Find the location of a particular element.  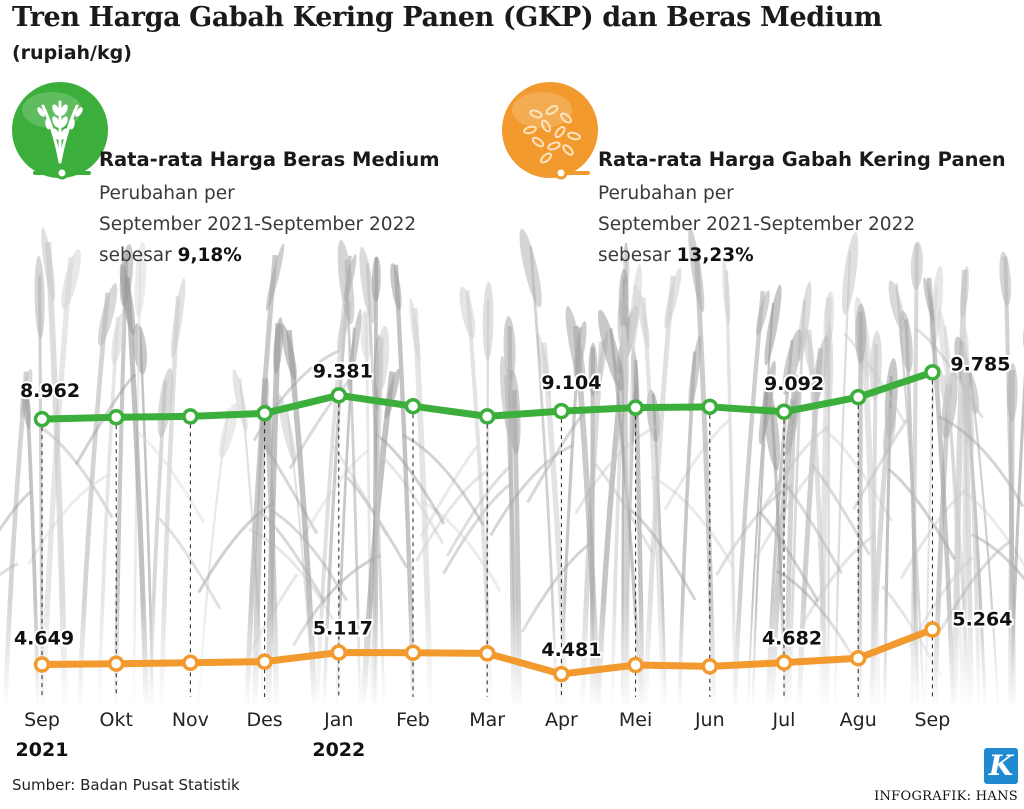

data-label: 5.117 is located at coordinates (343, 629).